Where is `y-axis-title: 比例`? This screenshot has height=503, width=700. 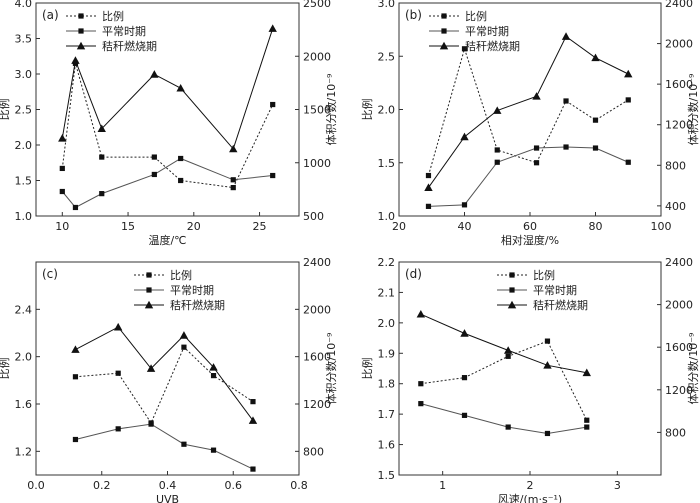 y-axis-title: 比例 is located at coordinates (5, 369).